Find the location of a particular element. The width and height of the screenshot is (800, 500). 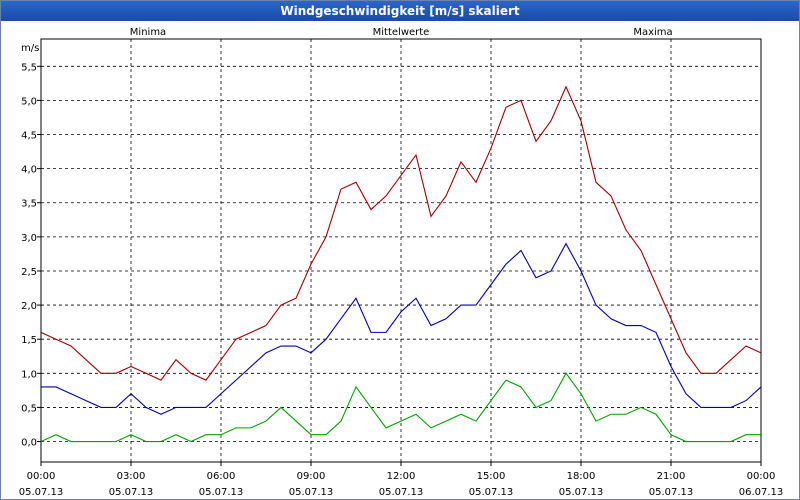

x-tick-time: 09:00 is located at coordinates (311, 476).